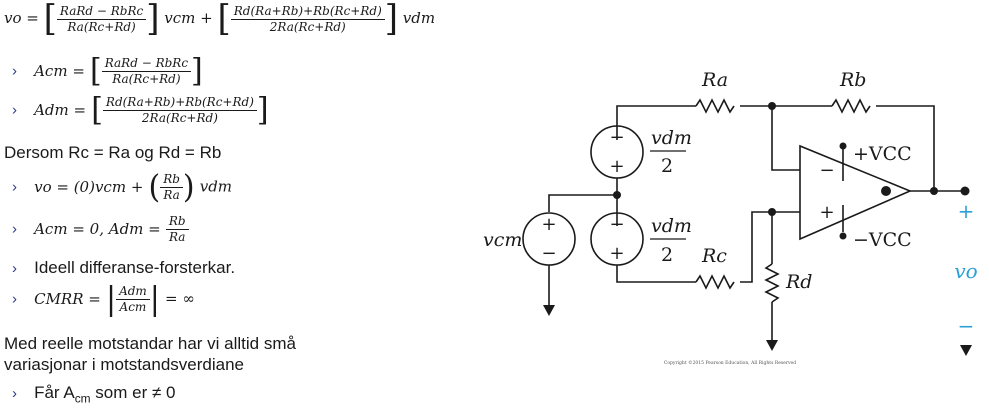  Describe the element at coordinates (180, 298) in the screenshot. I see `eq-part: = ∞` at that location.